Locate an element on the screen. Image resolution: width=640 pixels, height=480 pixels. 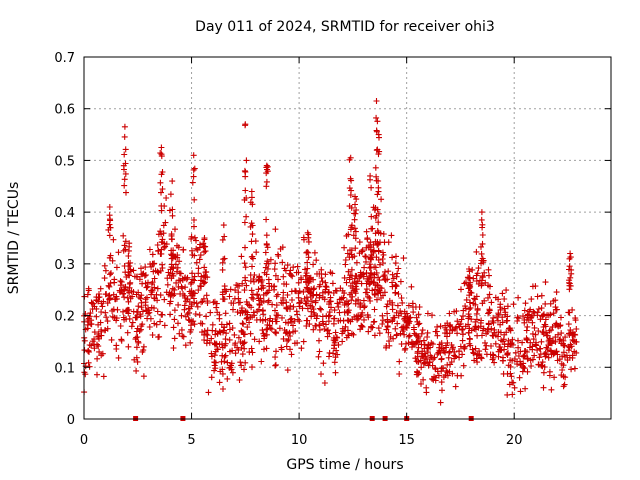
y-tick-label: 0.6 is located at coordinates (64, 110).